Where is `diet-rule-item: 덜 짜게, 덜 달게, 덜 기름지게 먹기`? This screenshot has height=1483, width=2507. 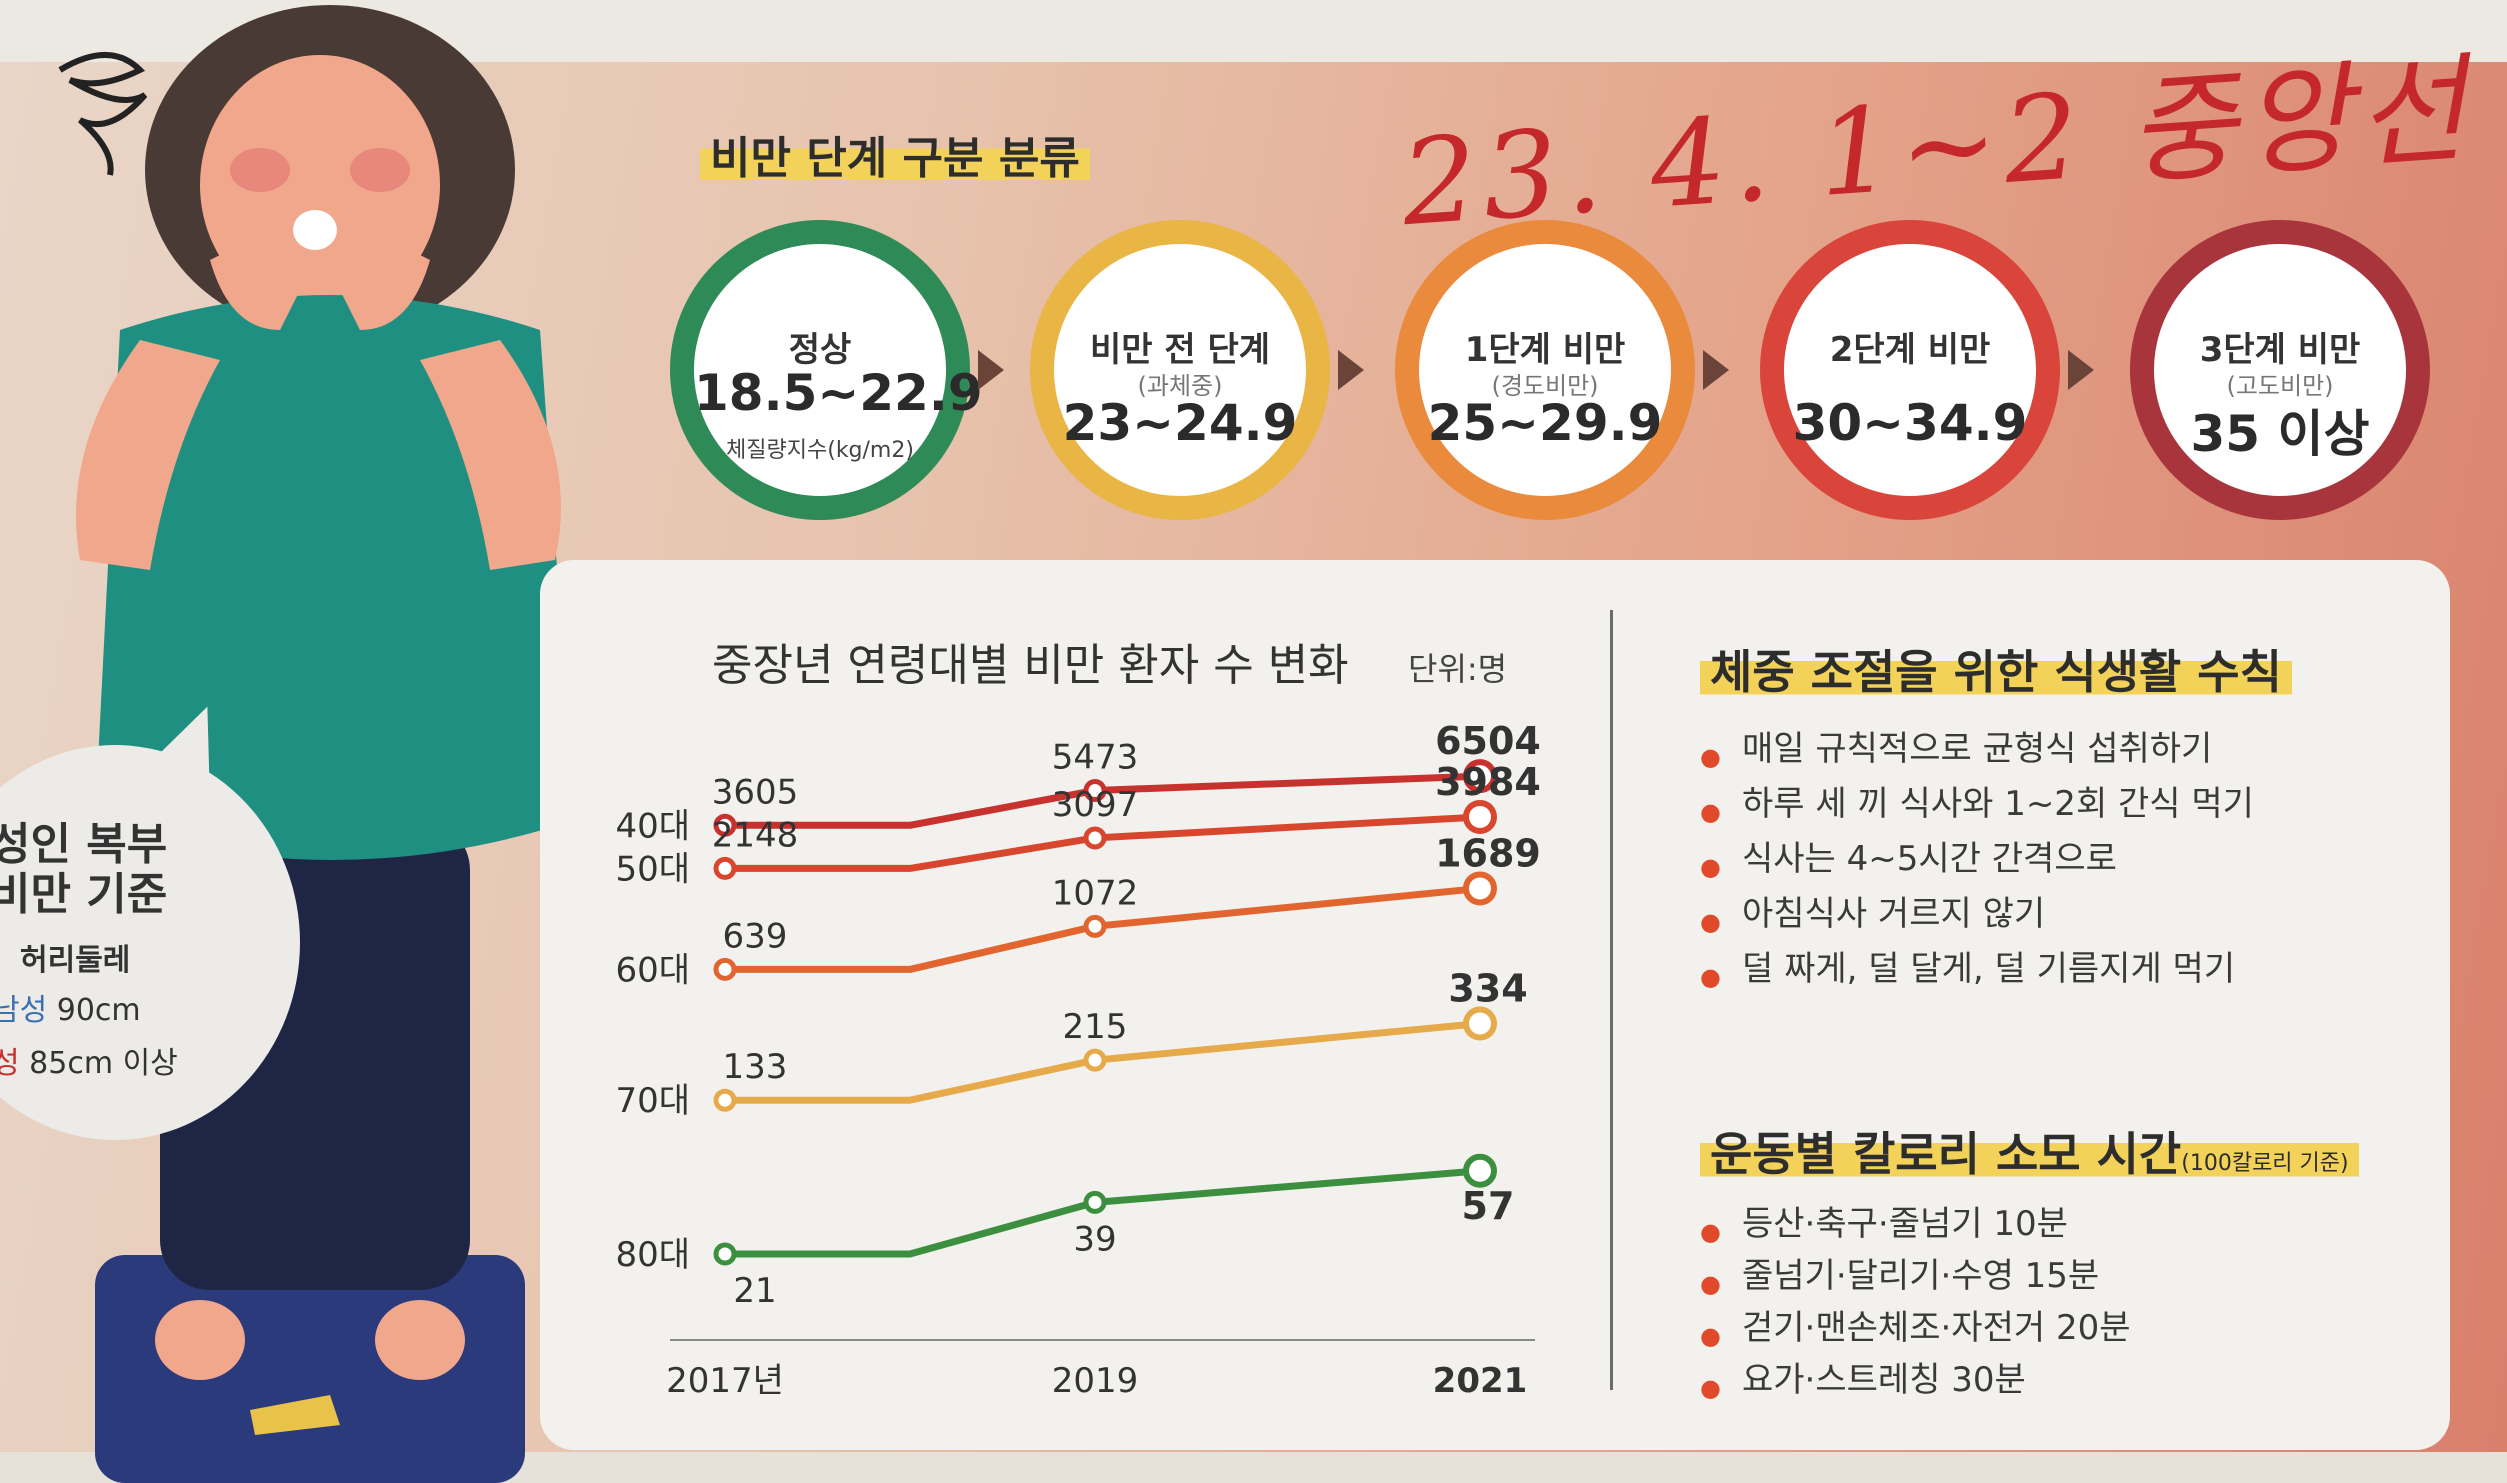
diet-rule-item: 덜 짜게, 덜 달게, 덜 기름지게 먹기 is located at coordinates (1977, 973).